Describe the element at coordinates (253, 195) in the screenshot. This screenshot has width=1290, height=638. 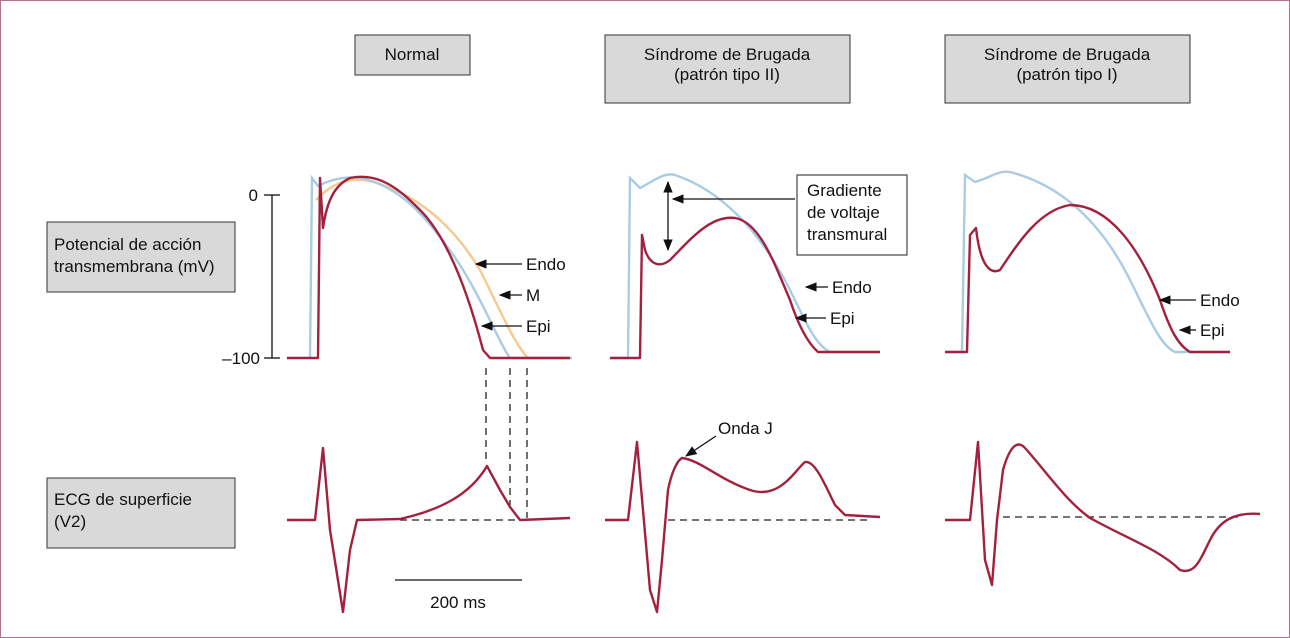
I see `axis-label: 0` at that location.